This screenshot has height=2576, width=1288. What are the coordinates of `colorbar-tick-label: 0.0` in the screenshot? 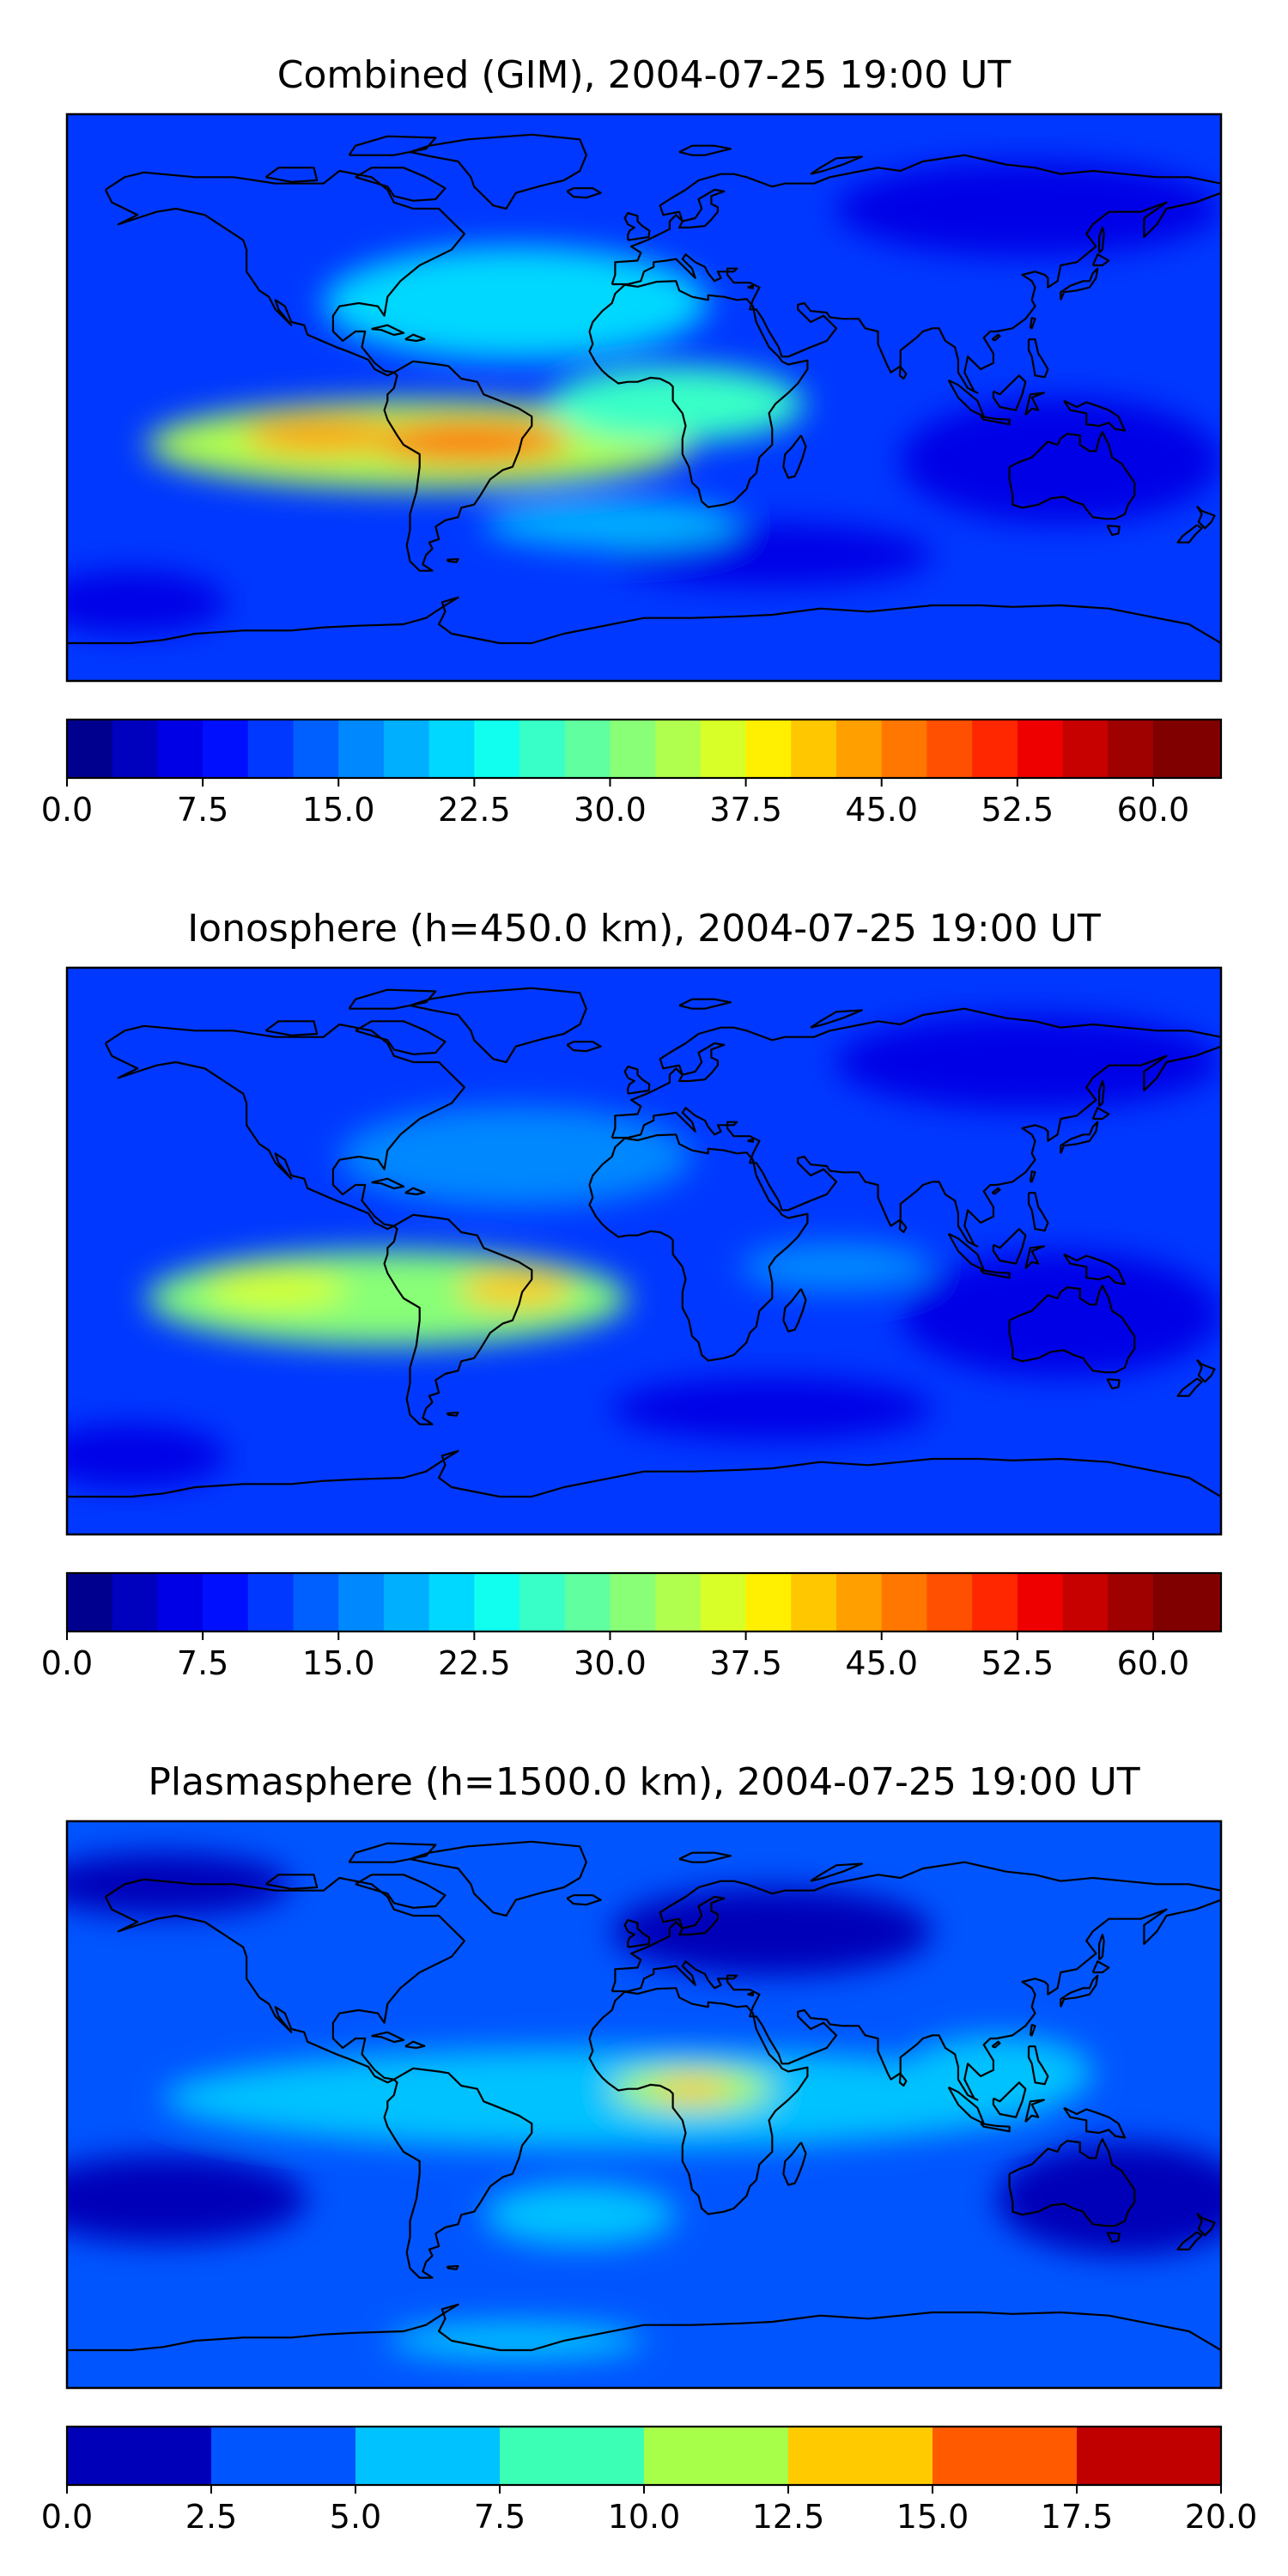 It's located at (67, 1663).